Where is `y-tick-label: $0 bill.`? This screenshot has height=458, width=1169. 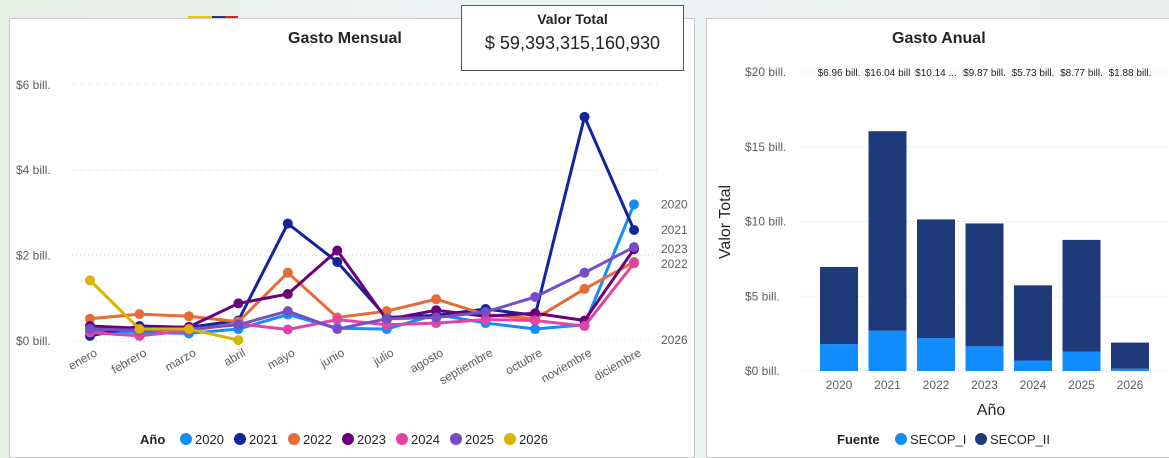 y-tick-label: $0 bill. is located at coordinates (762, 371).